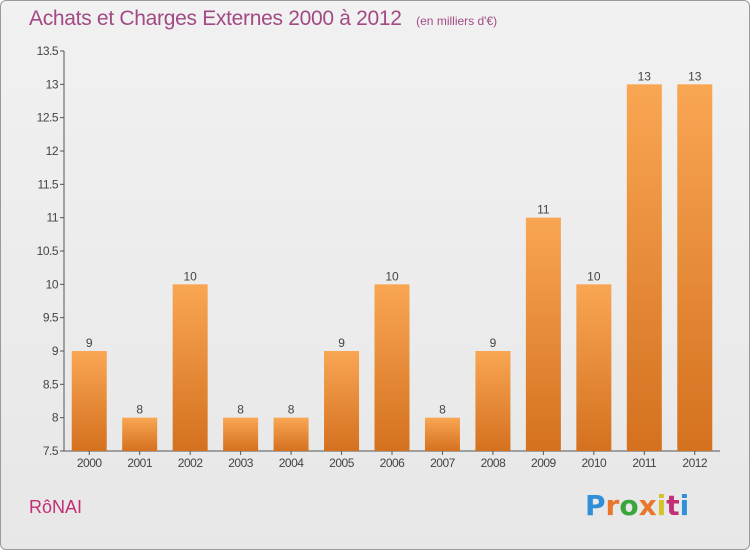 The height and width of the screenshot is (550, 750). I want to click on brand-letter: x, so click(647, 505).